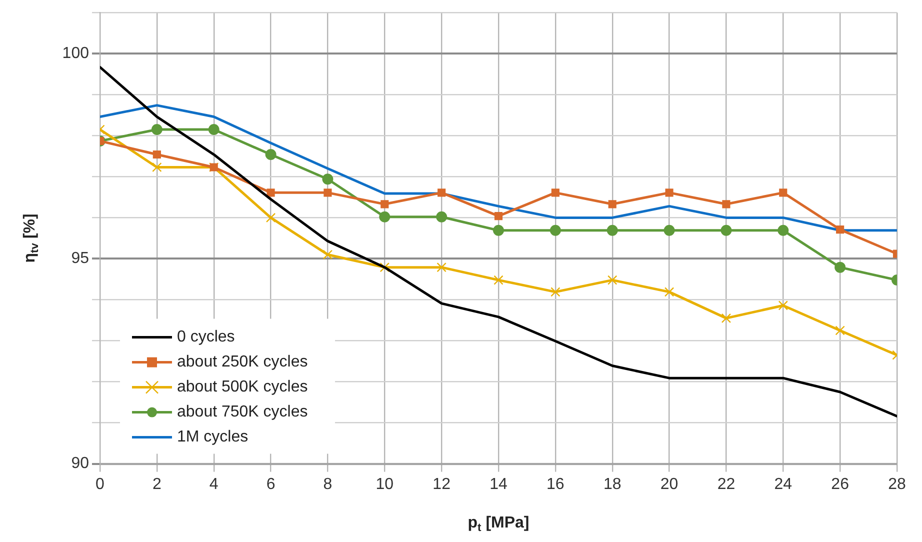  I want to click on x-tick-label: 6, so click(271, 484).